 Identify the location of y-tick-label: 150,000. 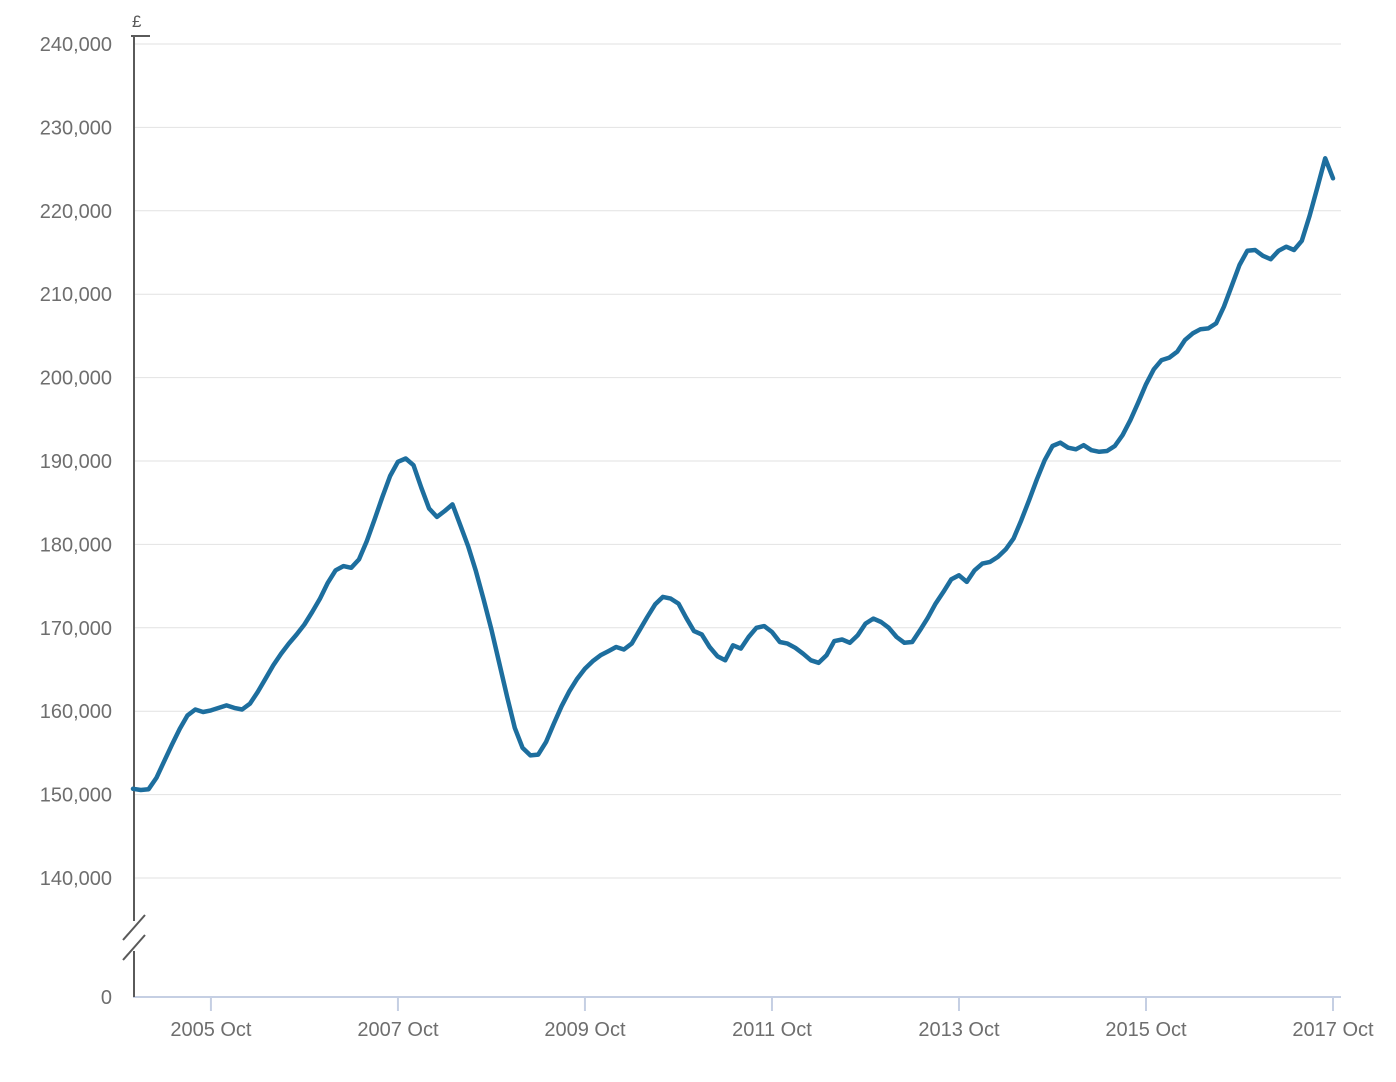
(76, 796).